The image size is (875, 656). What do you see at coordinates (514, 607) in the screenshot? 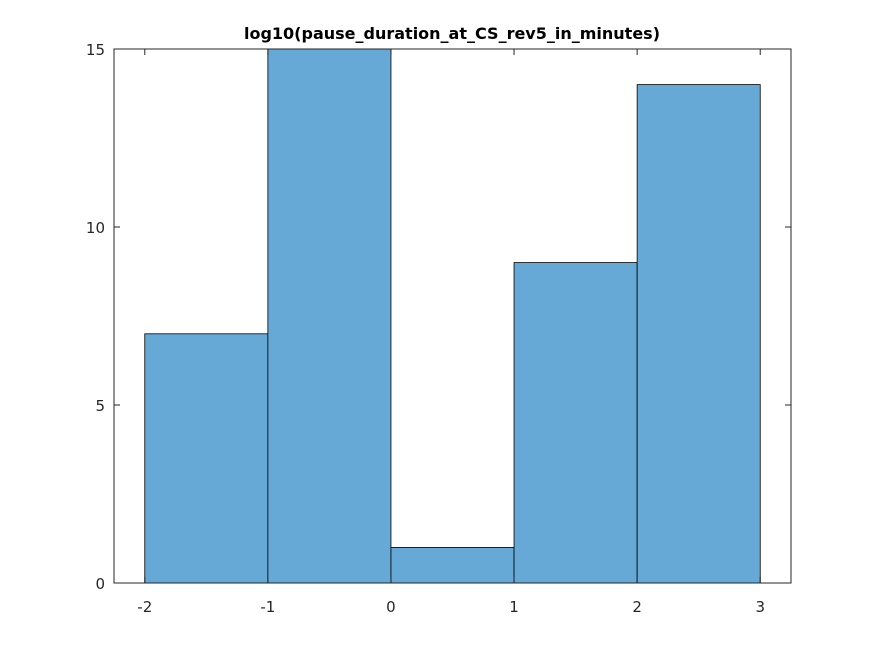
I see `x-tick-label: 1` at bounding box center [514, 607].